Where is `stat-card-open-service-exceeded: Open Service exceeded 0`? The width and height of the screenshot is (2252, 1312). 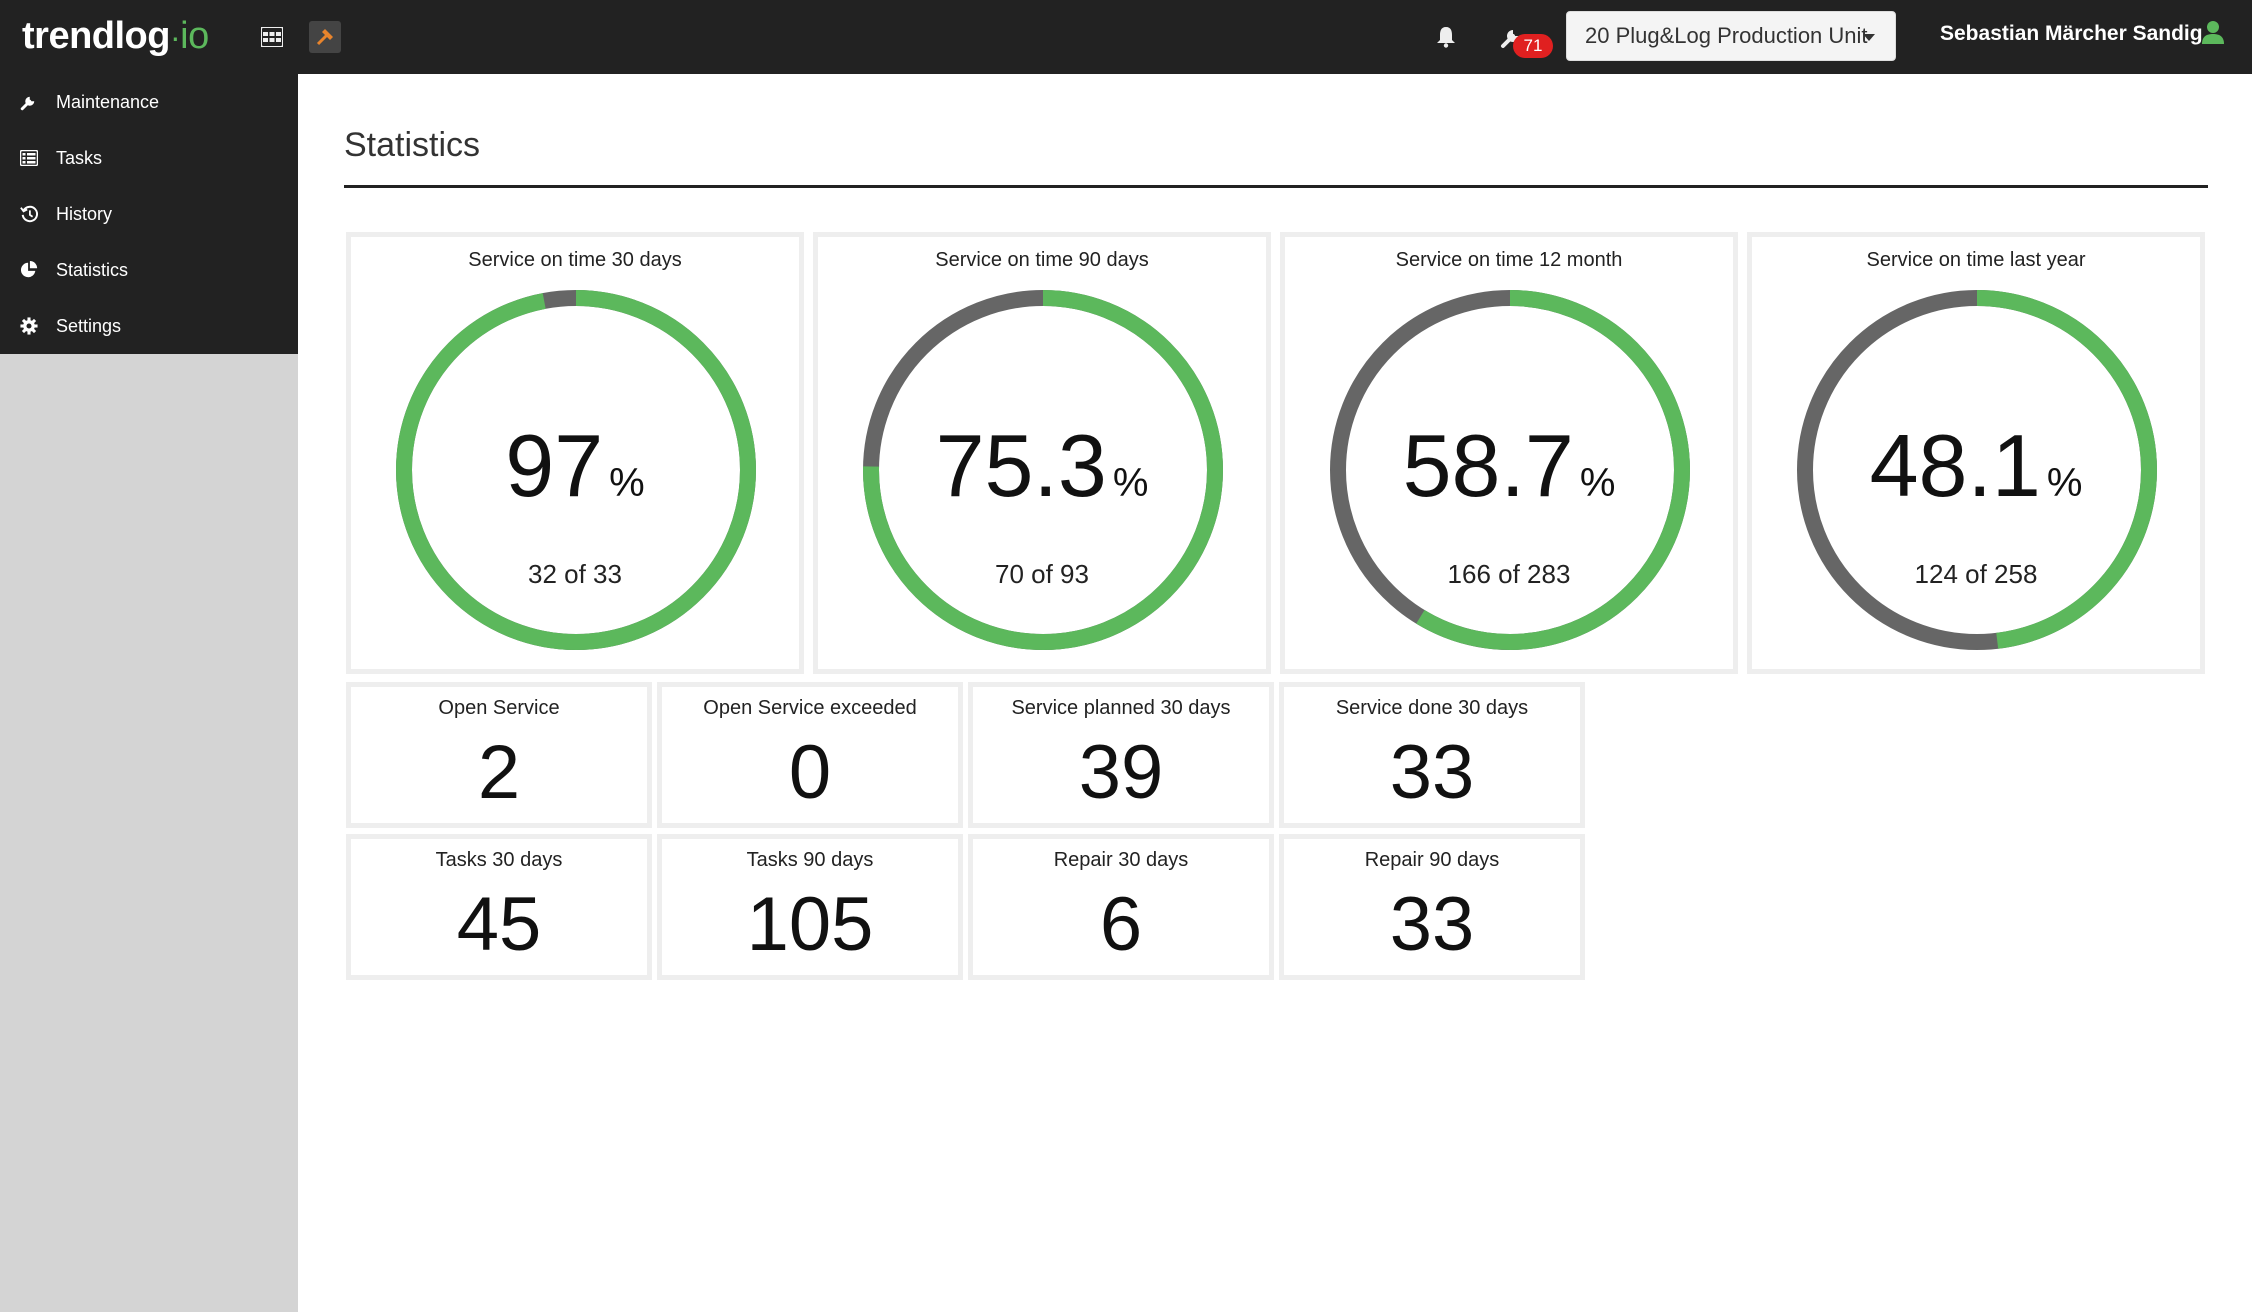 stat-card-open-service-exceeded: Open Service exceeded 0 is located at coordinates (810, 755).